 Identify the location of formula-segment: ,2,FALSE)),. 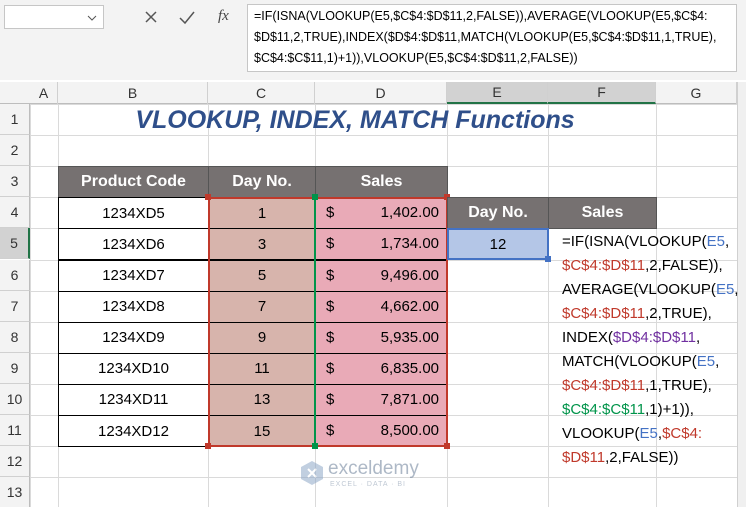
(684, 265).